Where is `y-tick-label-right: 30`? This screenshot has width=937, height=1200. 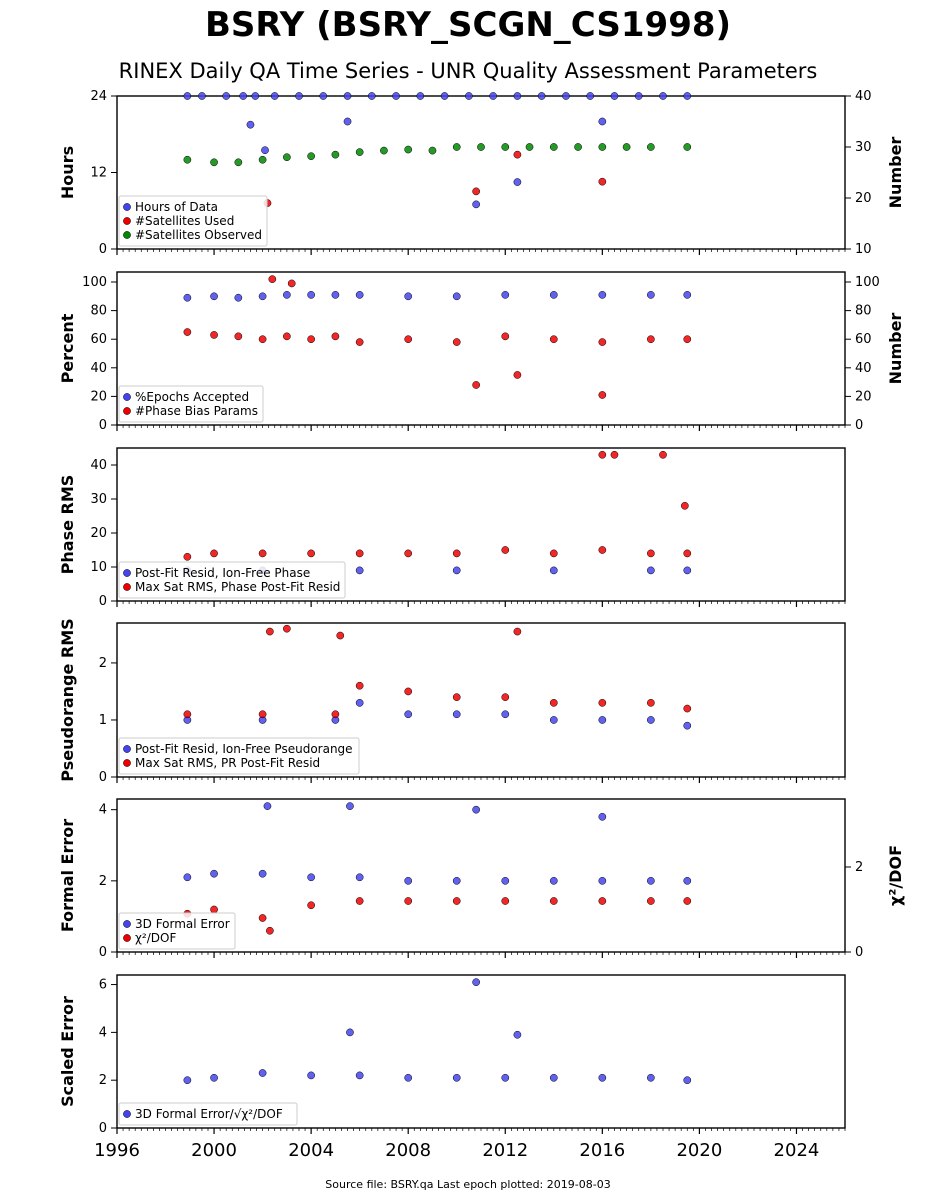 y-tick-label-right: 30 is located at coordinates (863, 147).